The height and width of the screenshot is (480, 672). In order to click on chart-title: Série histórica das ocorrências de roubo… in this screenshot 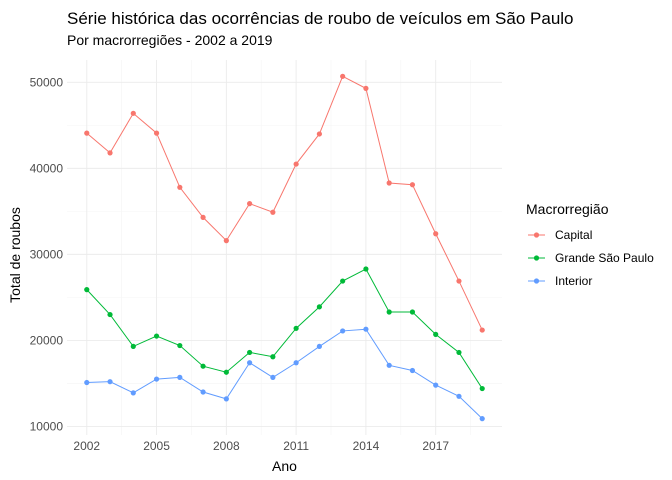, I will do `click(320, 18)`.